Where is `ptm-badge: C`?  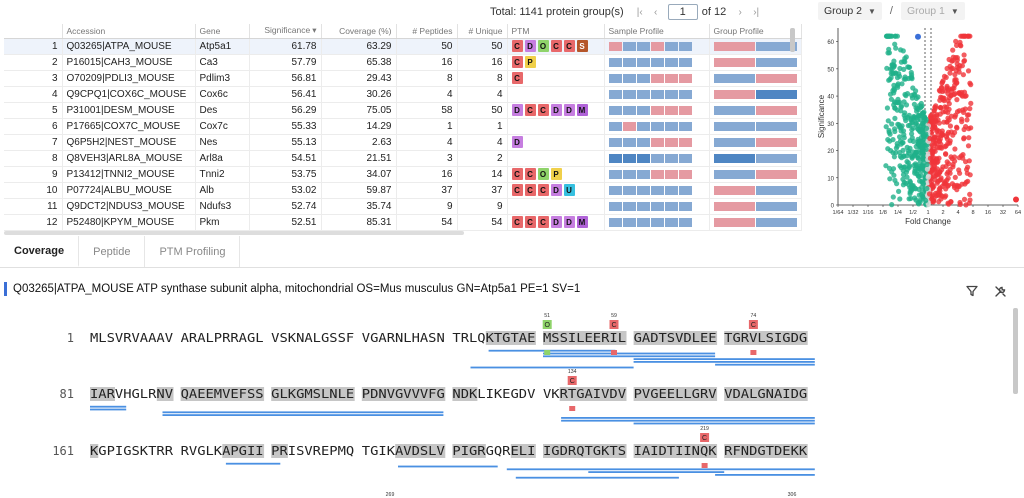 ptm-badge: C is located at coordinates (517, 174).